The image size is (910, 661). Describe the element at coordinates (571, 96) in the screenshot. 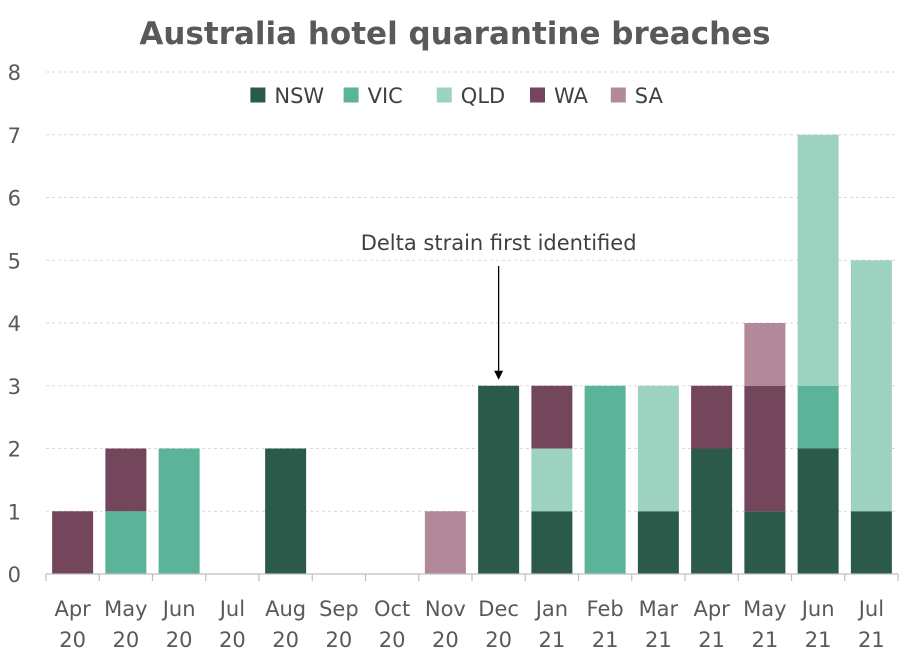

I see `legend-label-wa: WA` at that location.